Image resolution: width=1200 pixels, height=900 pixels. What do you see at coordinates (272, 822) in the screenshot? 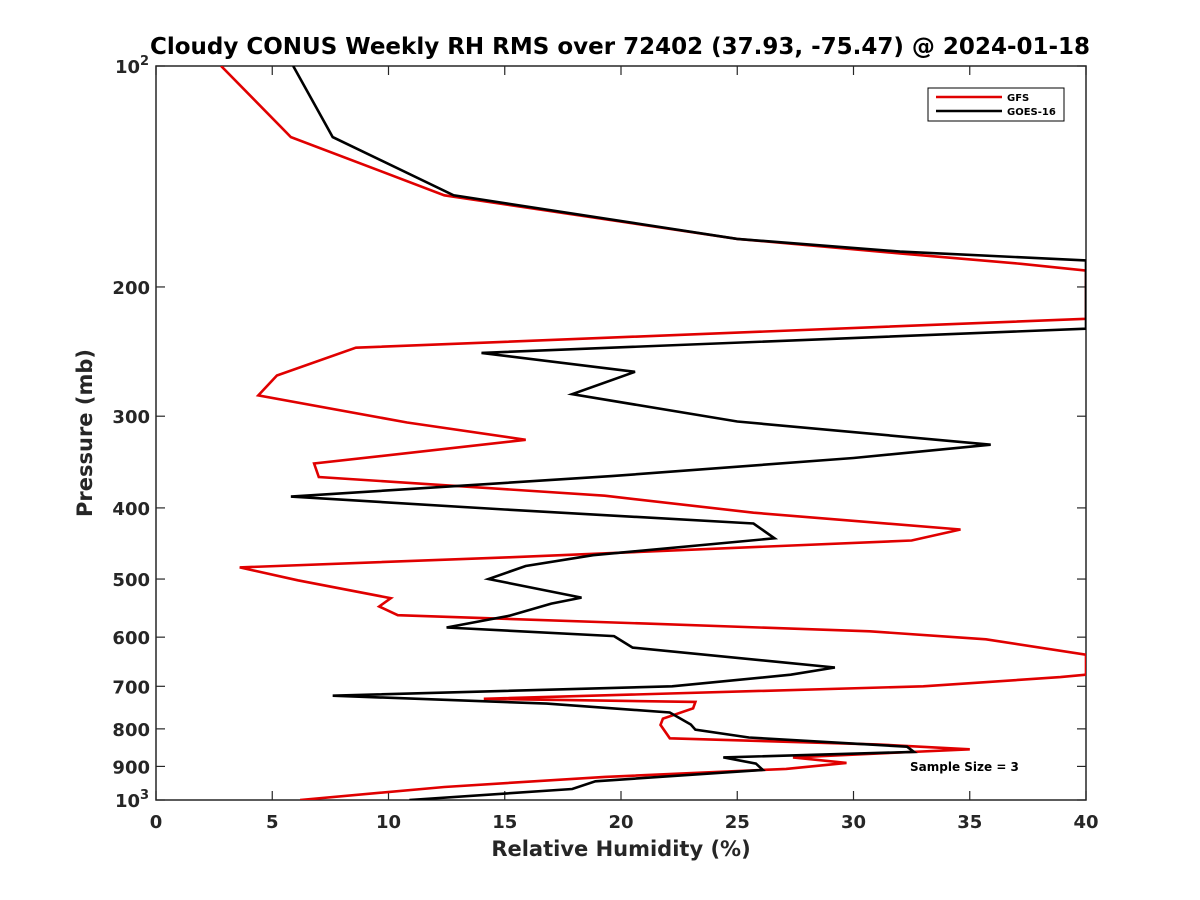
I see `x-tick-label: 5` at bounding box center [272, 822].